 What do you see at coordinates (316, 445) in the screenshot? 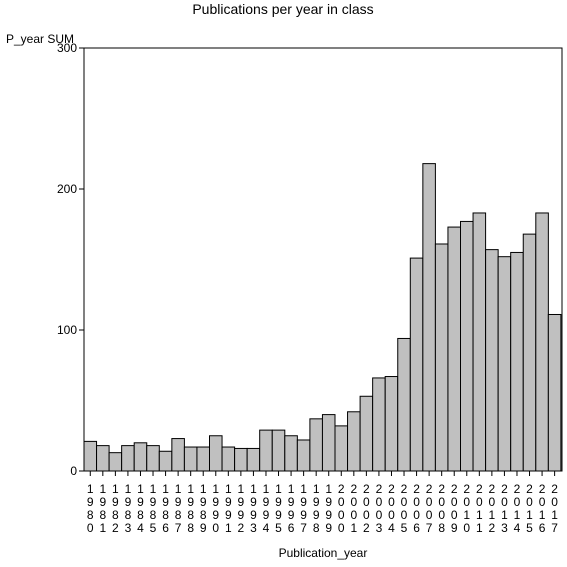
I see `bar-1998` at bounding box center [316, 445].